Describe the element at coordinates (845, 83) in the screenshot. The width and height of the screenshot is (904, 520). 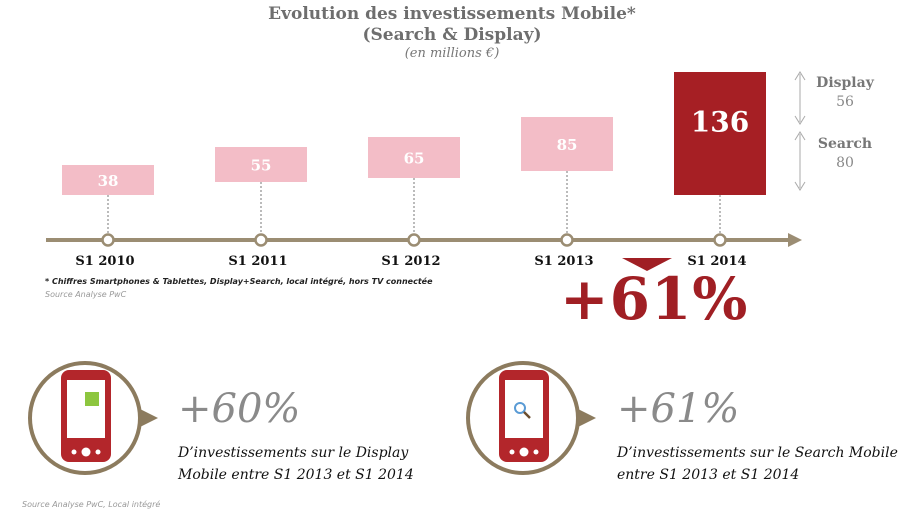
I see `breakdown-name: Display` at that location.